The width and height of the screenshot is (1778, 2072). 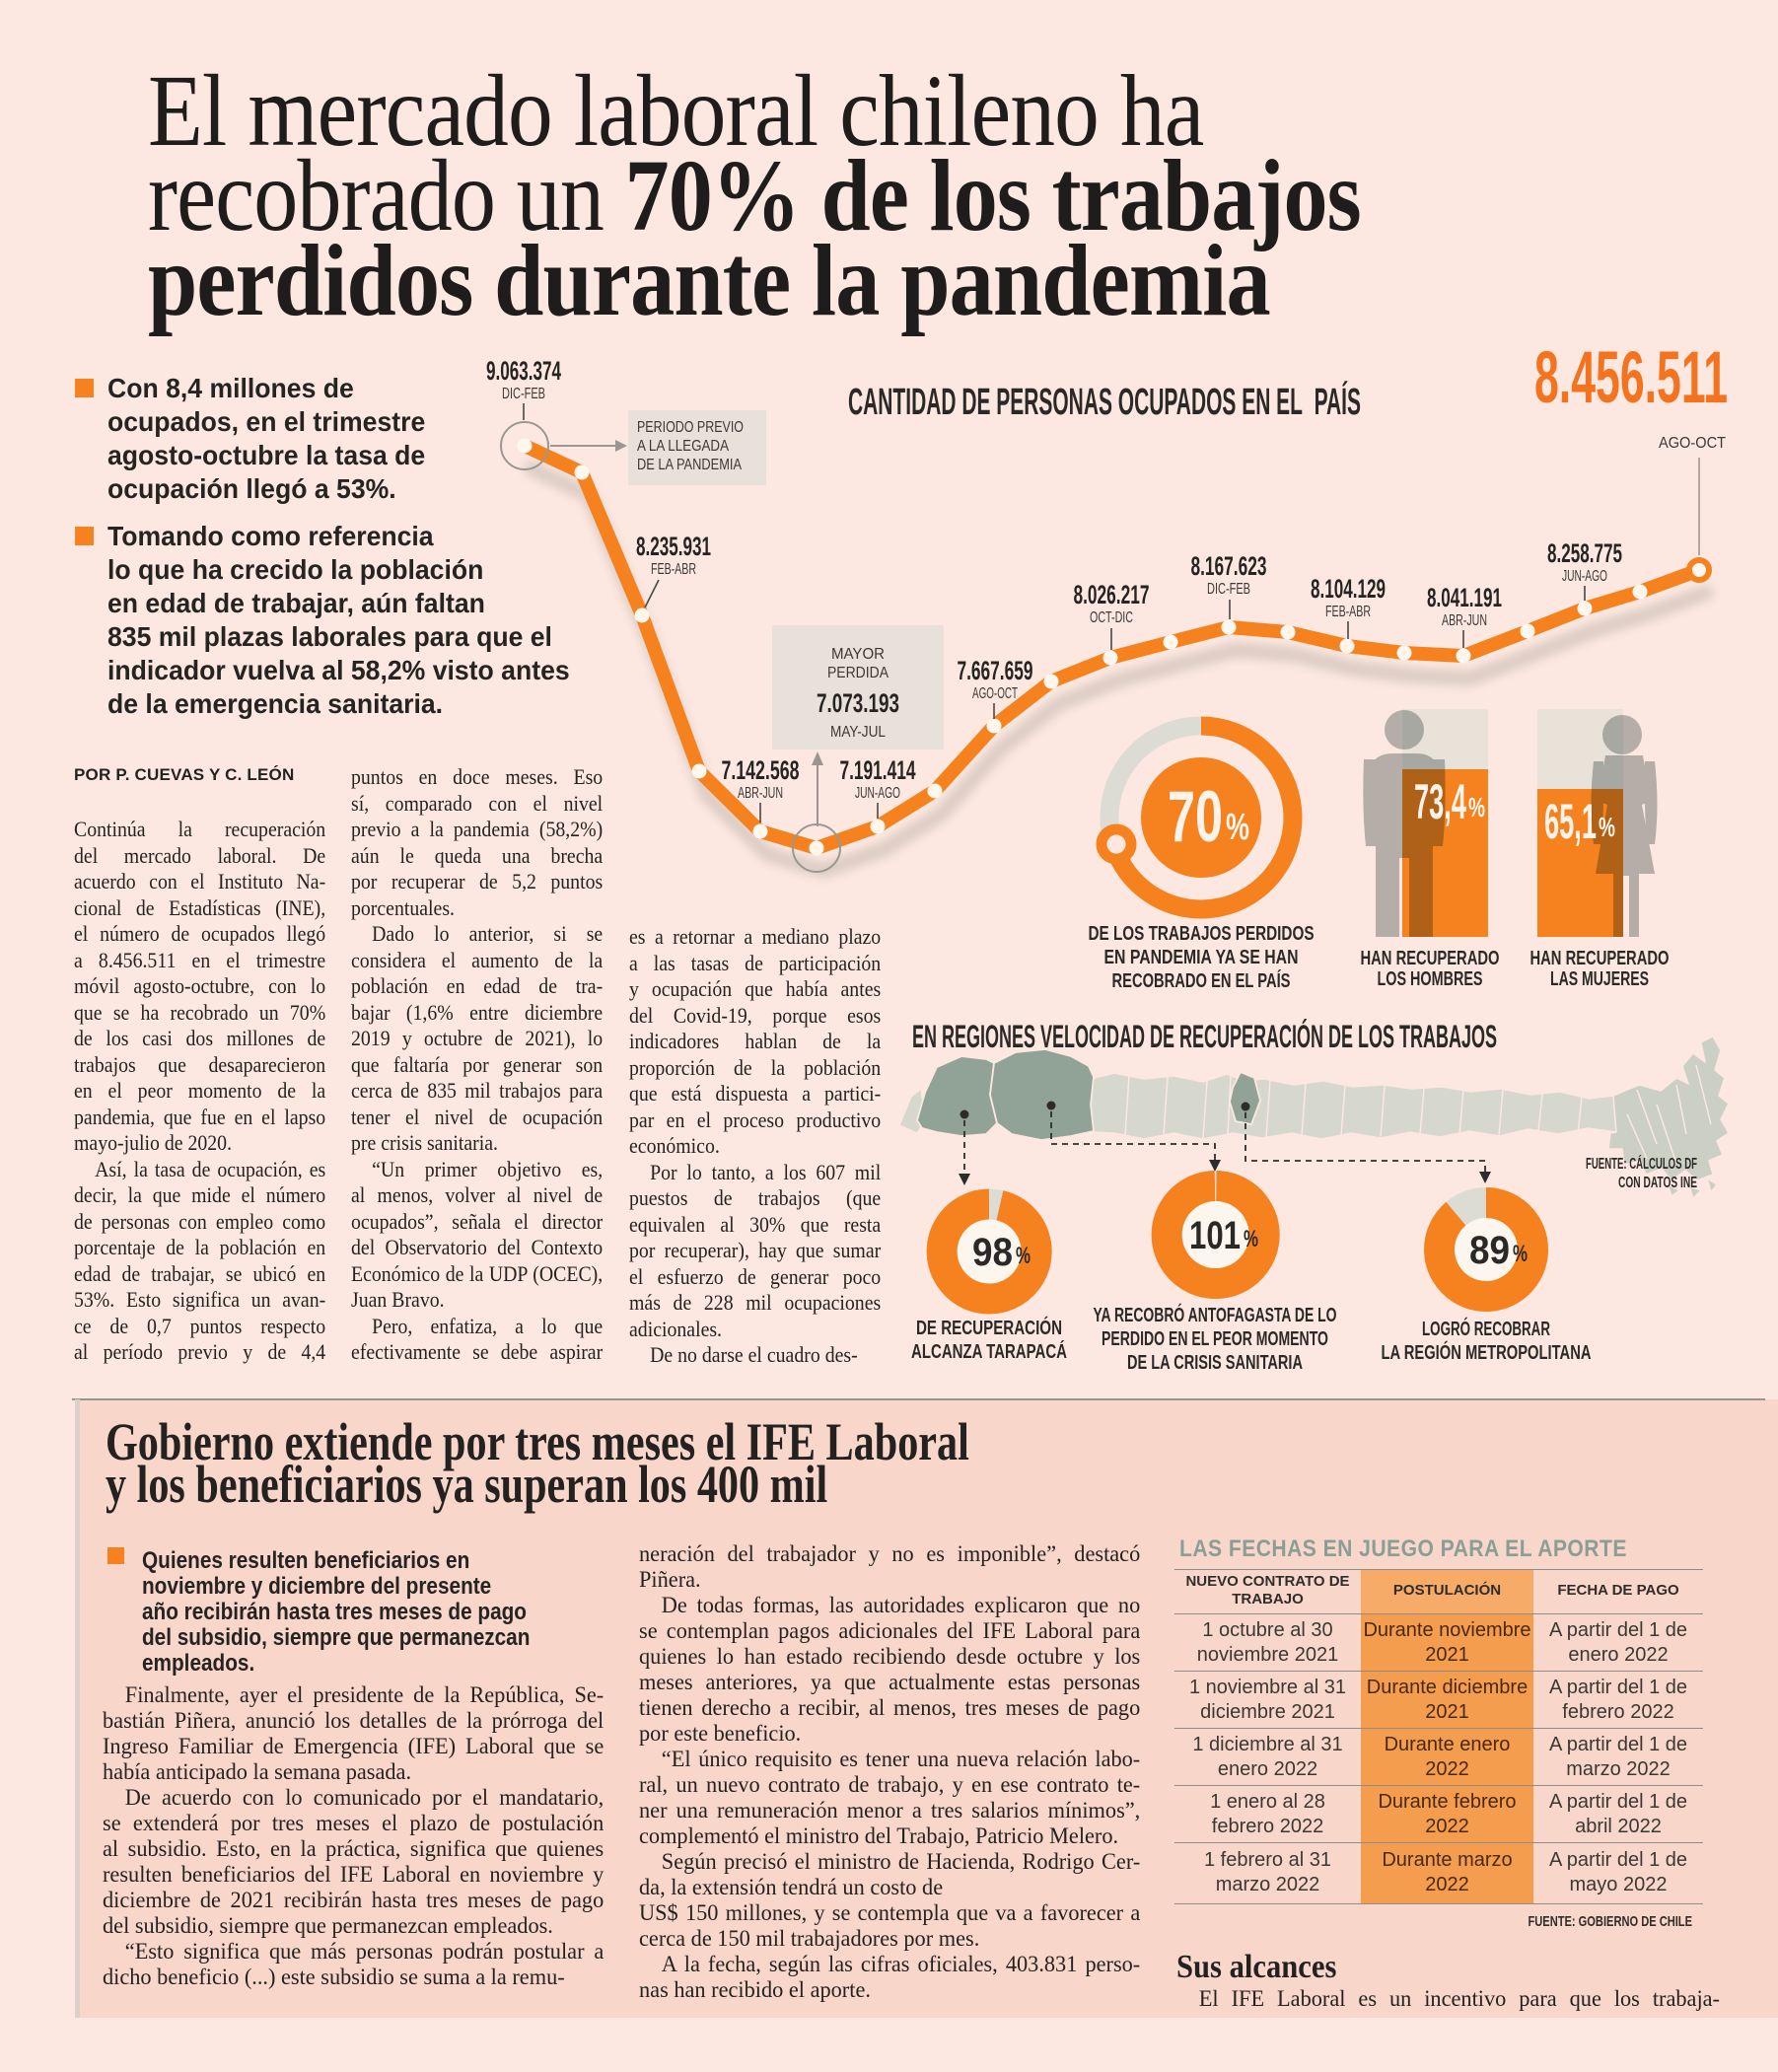 What do you see at coordinates (1215, 1235) in the screenshot?
I see `svg-text: 101` at bounding box center [1215, 1235].